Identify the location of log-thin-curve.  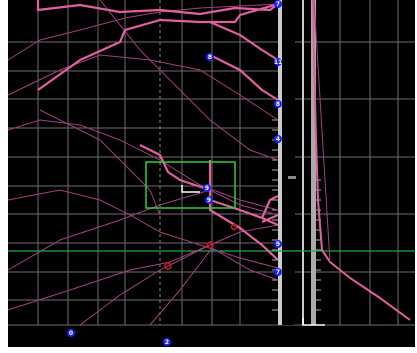
(322, 131).